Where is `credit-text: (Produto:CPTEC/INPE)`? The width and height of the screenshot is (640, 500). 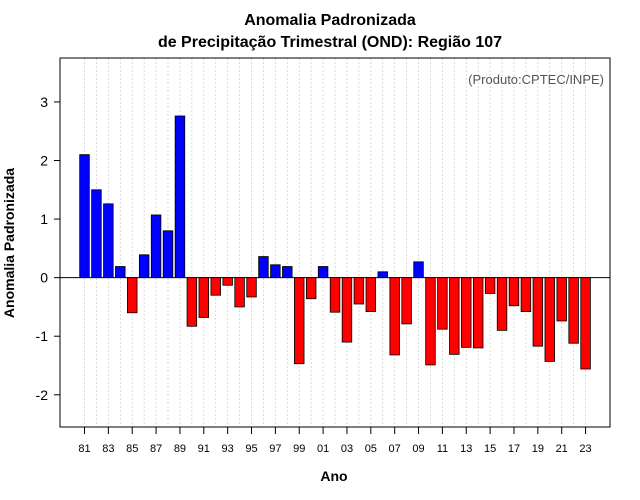 credit-text: (Produto:CPTEC/INPE) is located at coordinates (536, 79).